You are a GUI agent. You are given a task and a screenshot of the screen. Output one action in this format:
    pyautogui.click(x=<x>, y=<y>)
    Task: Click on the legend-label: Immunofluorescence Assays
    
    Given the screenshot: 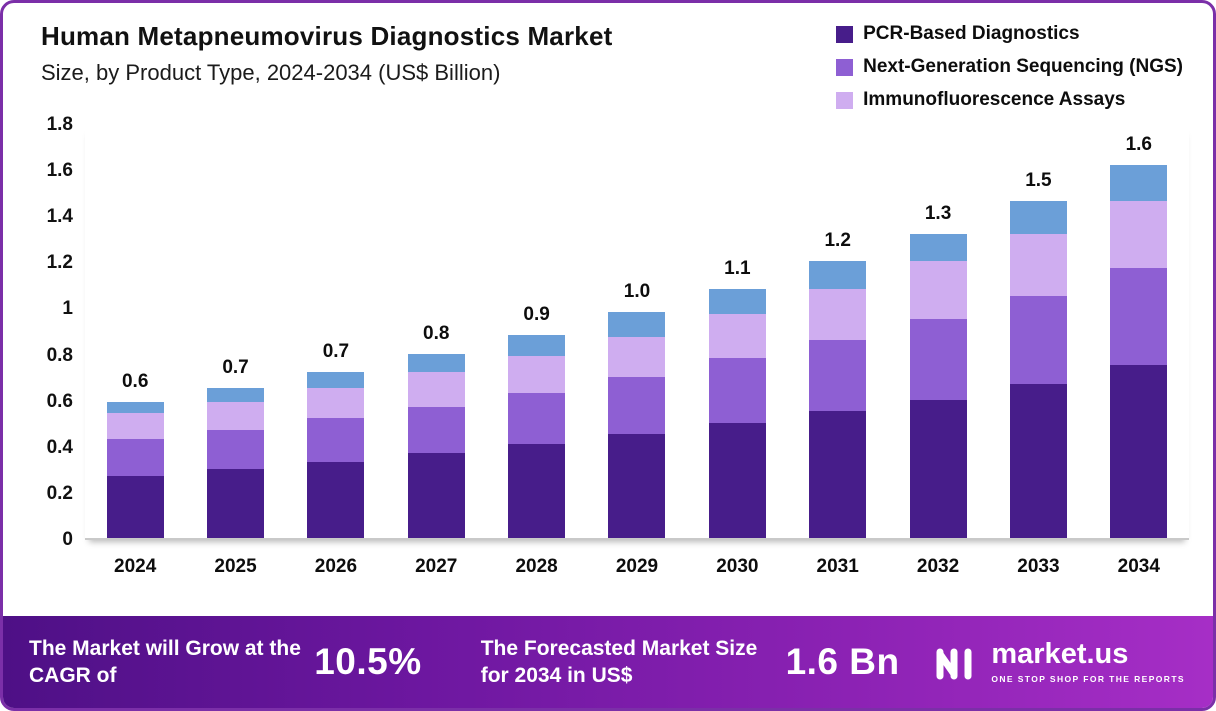 What is the action you would take?
    pyautogui.click(x=994, y=99)
    